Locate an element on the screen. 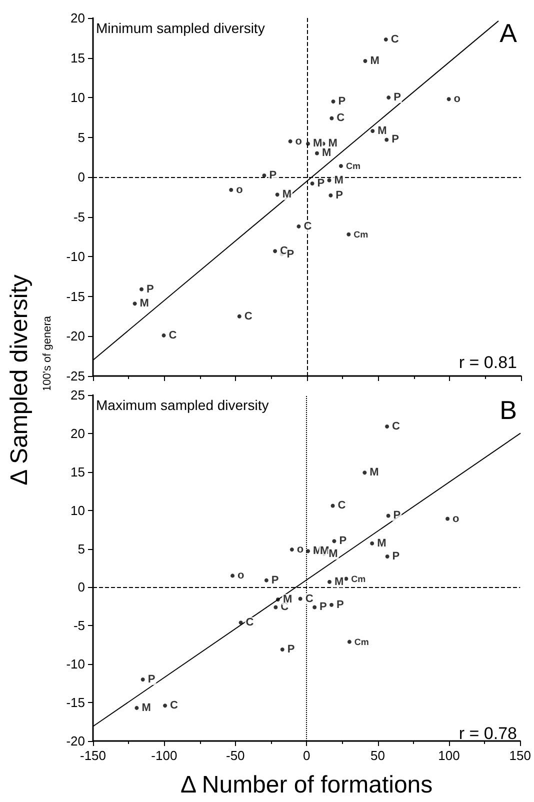 Image resolution: width=534 pixels, height=802 pixels. y-tick-label: -25 is located at coordinates (75, 376).